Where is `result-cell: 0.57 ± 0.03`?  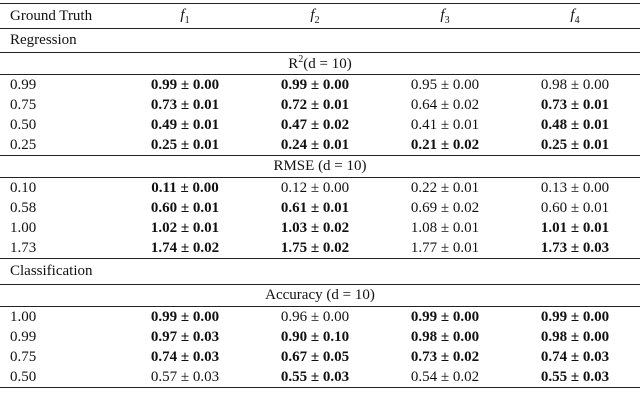 result-cell: 0.57 ± 0.03 is located at coordinates (185, 377).